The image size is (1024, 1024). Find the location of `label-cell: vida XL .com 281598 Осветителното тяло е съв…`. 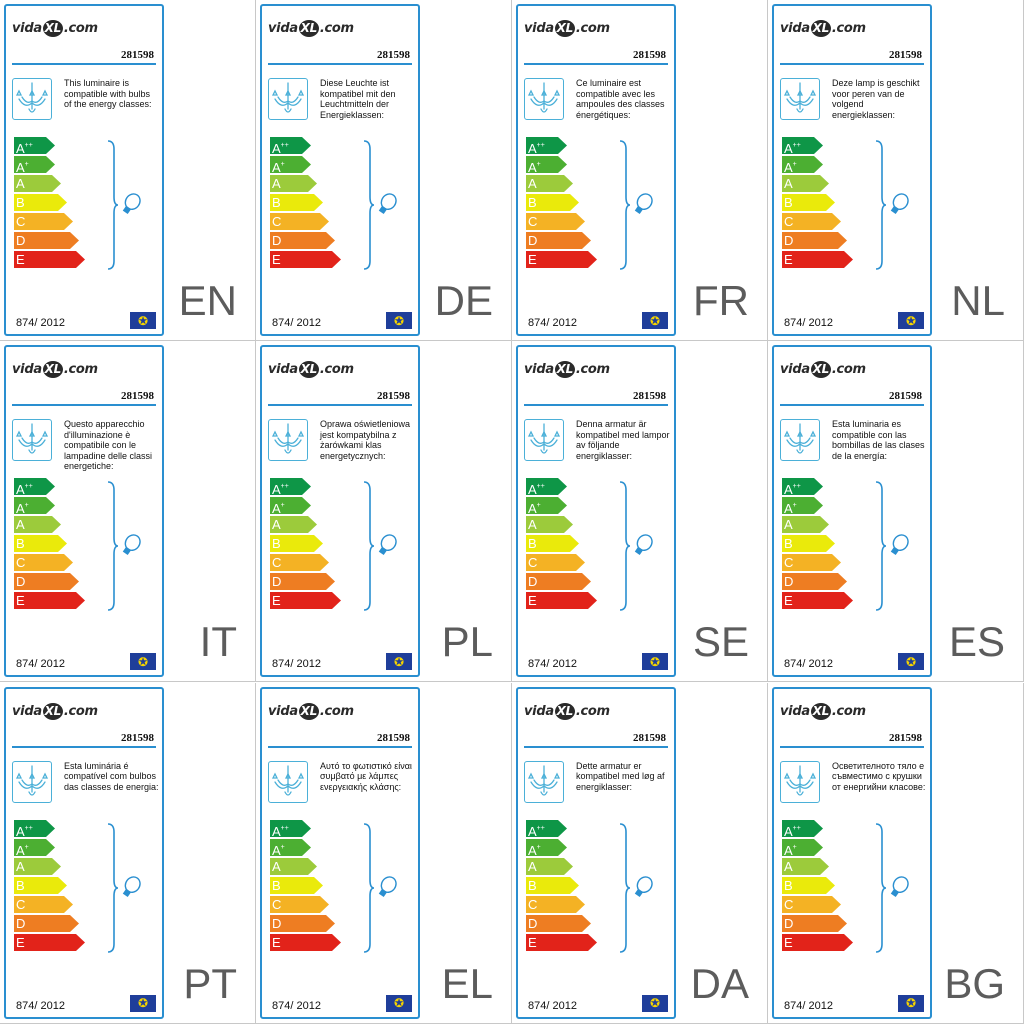

label-cell: vida XL .com 281598 Осветителното тяло е съв… is located at coordinates (896, 853).